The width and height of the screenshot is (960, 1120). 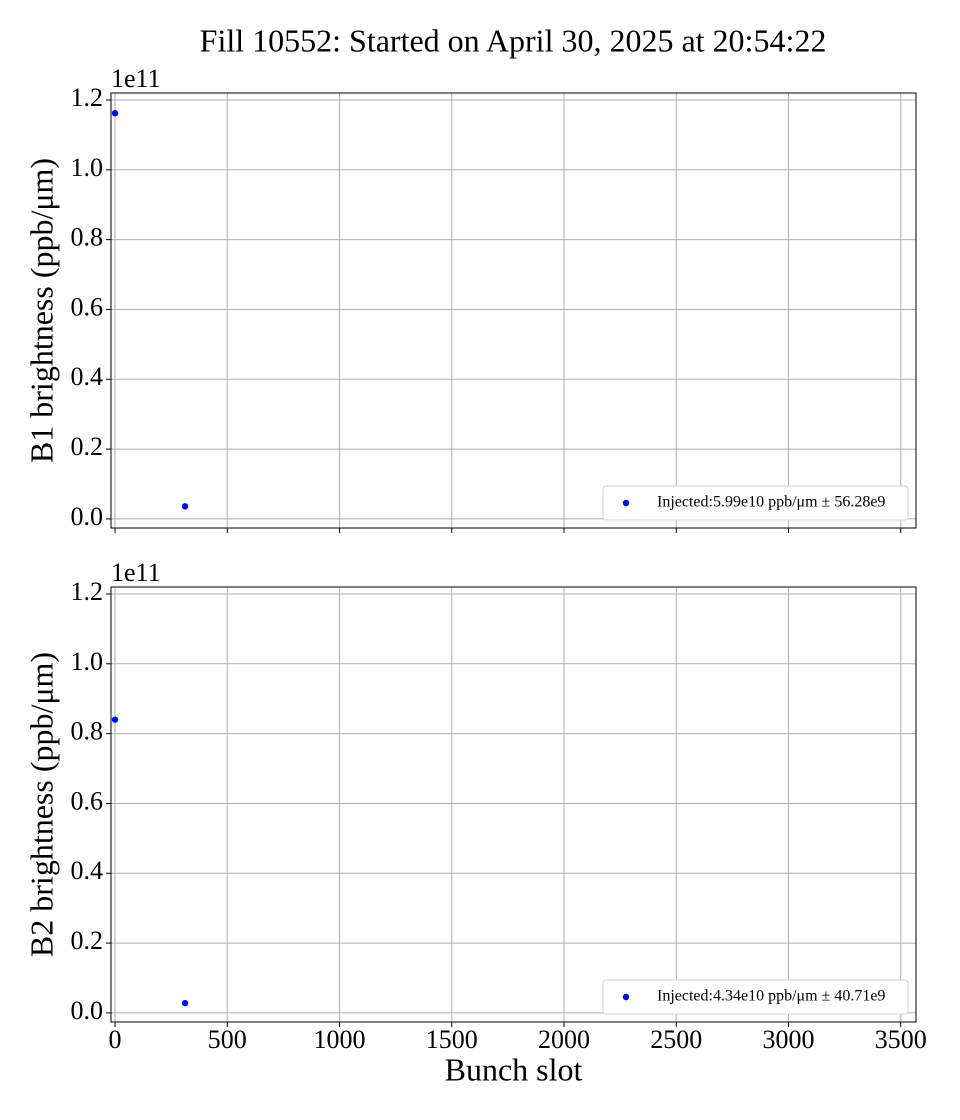 I want to click on x-tick-label: 0, so click(x=115, y=1039).